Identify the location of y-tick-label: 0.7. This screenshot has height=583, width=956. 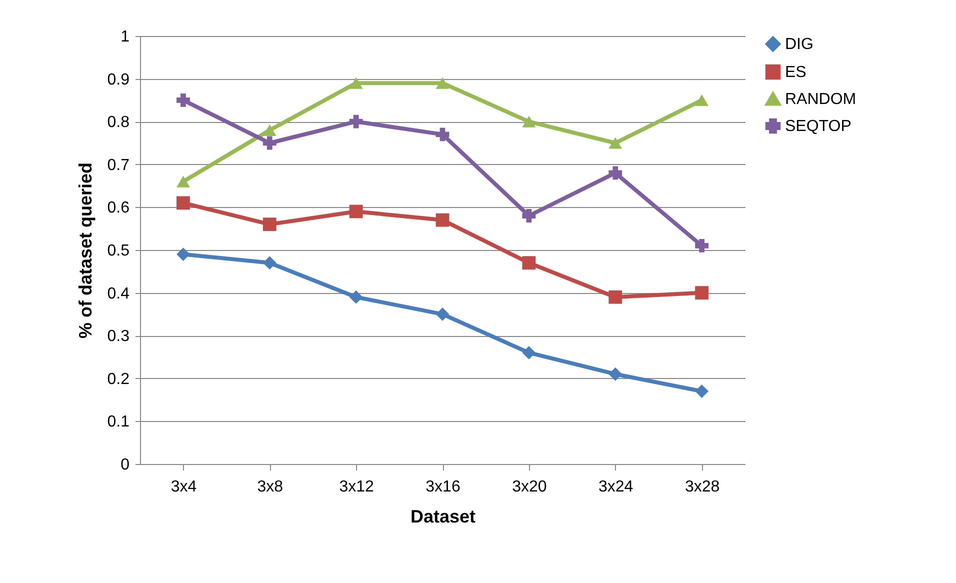
(118, 165).